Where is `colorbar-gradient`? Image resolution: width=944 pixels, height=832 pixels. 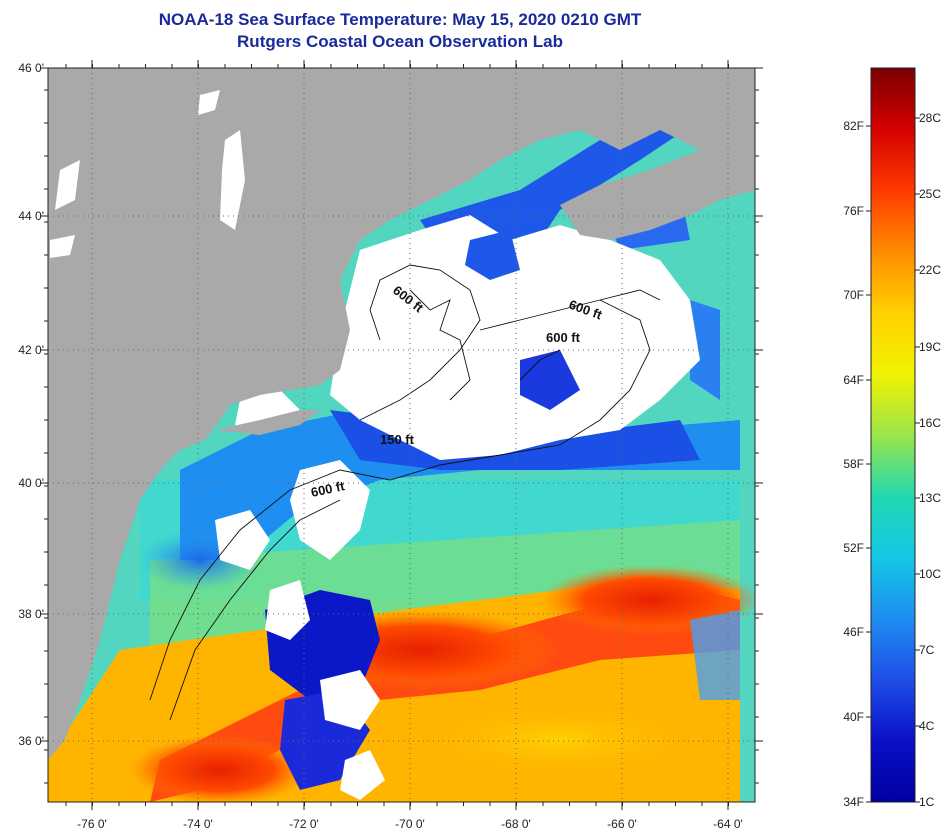
colorbar-gradient is located at coordinates (893, 435).